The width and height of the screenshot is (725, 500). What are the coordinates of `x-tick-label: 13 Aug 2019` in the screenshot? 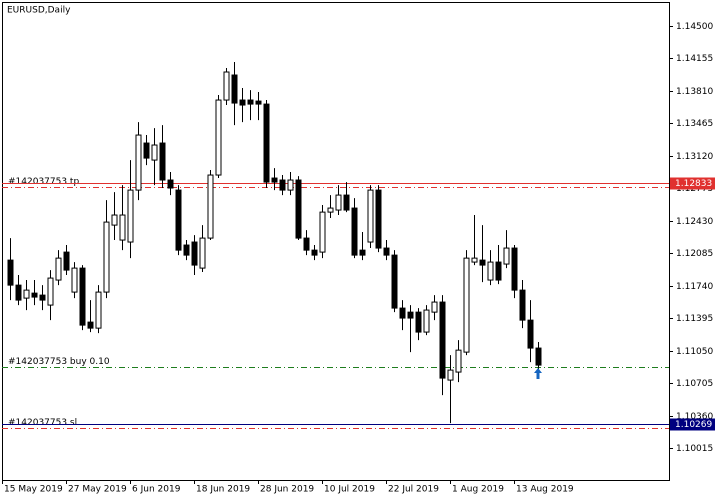 It's located at (545, 490).